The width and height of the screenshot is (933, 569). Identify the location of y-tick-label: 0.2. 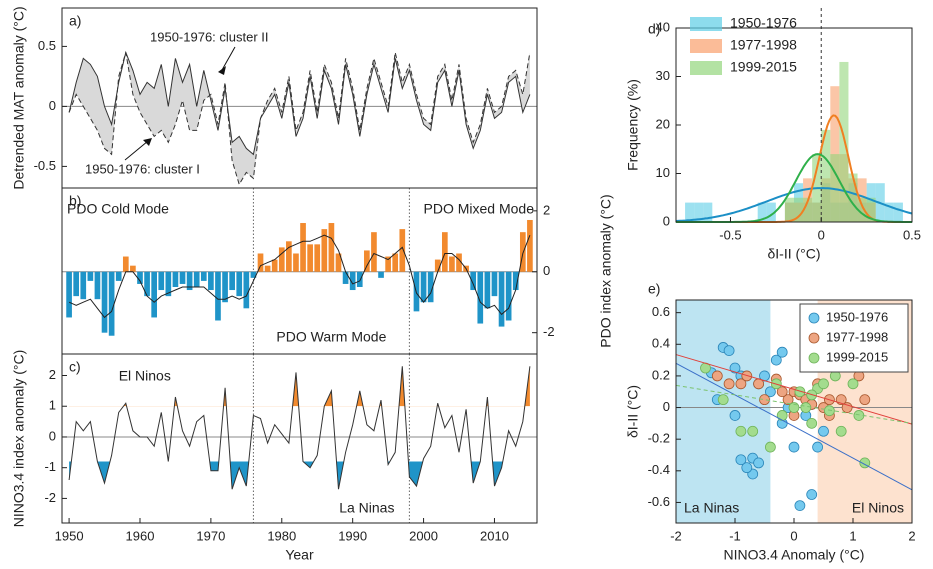
(661, 374).